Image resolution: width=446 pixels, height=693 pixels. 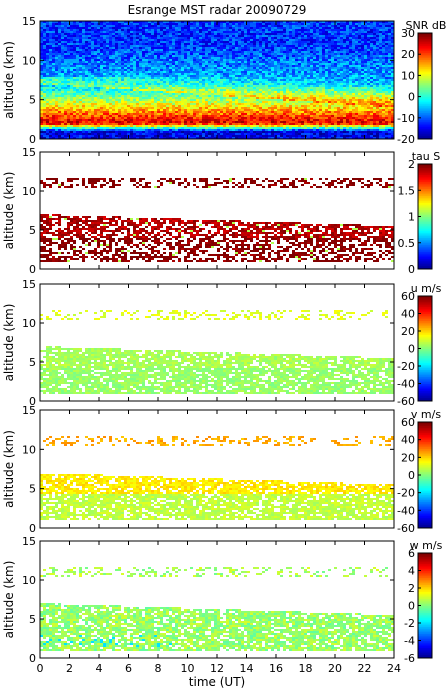 What do you see at coordinates (247, 668) in the screenshot?
I see `x-tick-label: 14` at bounding box center [247, 668].